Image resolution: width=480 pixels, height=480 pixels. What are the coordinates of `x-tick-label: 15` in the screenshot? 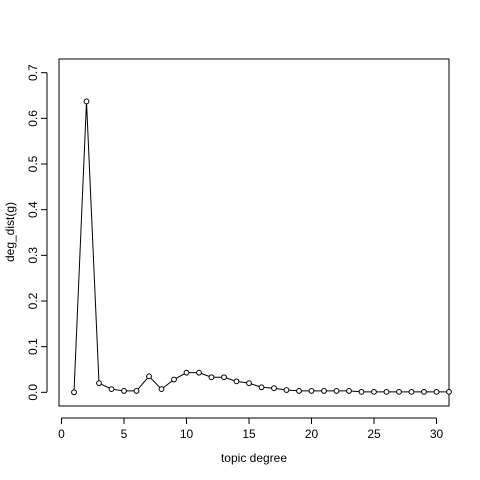 It's located at (249, 434).